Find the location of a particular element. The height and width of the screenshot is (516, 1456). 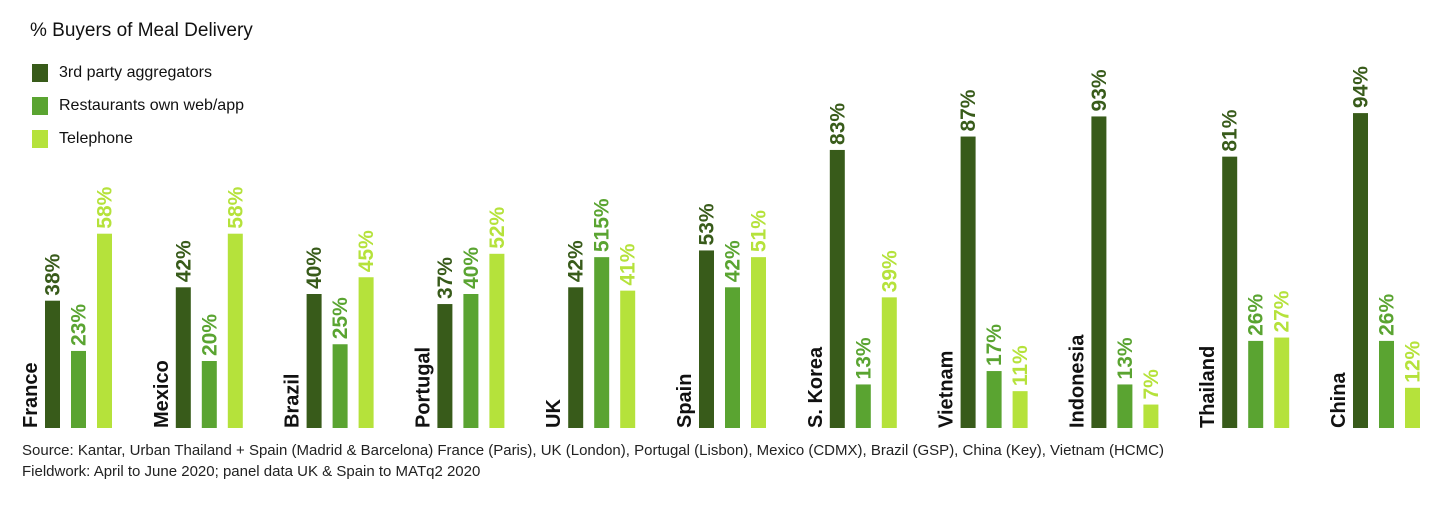

bar-indonesia-telephone is located at coordinates (1151, 416).